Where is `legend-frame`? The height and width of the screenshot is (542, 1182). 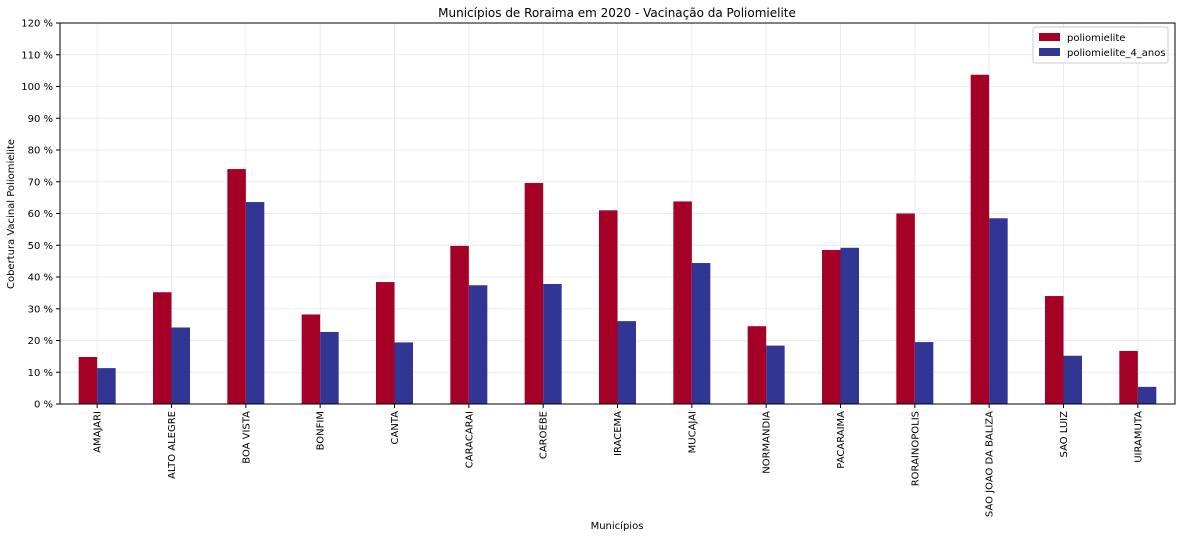 legend-frame is located at coordinates (1100, 45).